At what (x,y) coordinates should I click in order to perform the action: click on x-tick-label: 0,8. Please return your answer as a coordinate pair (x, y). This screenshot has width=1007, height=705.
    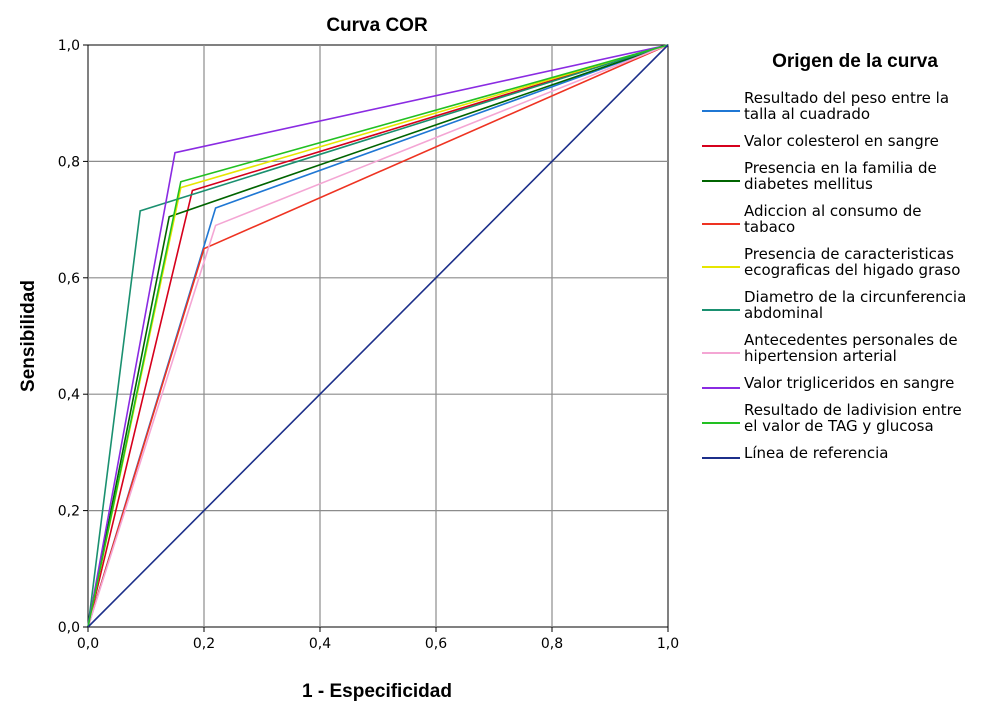
    Looking at the image, I should click on (552, 644).